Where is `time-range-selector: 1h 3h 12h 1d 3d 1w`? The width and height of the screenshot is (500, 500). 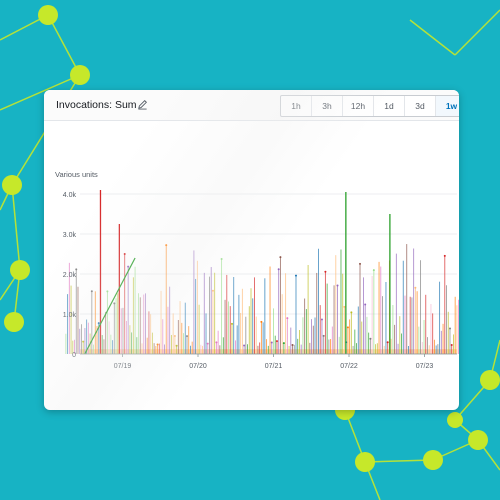 time-range-selector: 1h 3h 12h 1d 3d 1w is located at coordinates (369, 106).